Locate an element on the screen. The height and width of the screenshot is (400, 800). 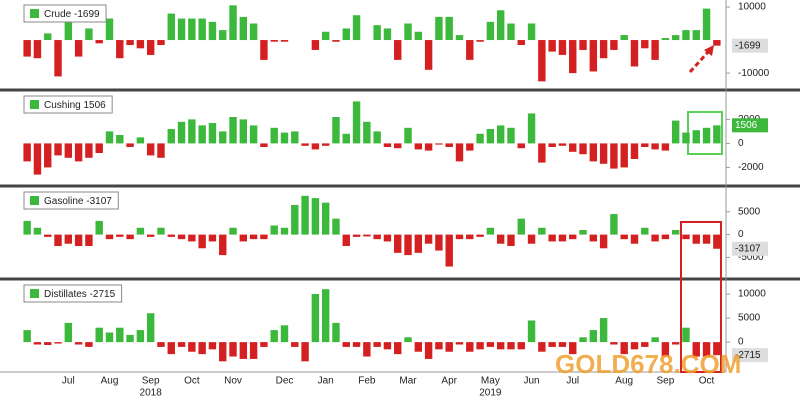
x-tick-label: Feb is located at coordinates (367, 381).